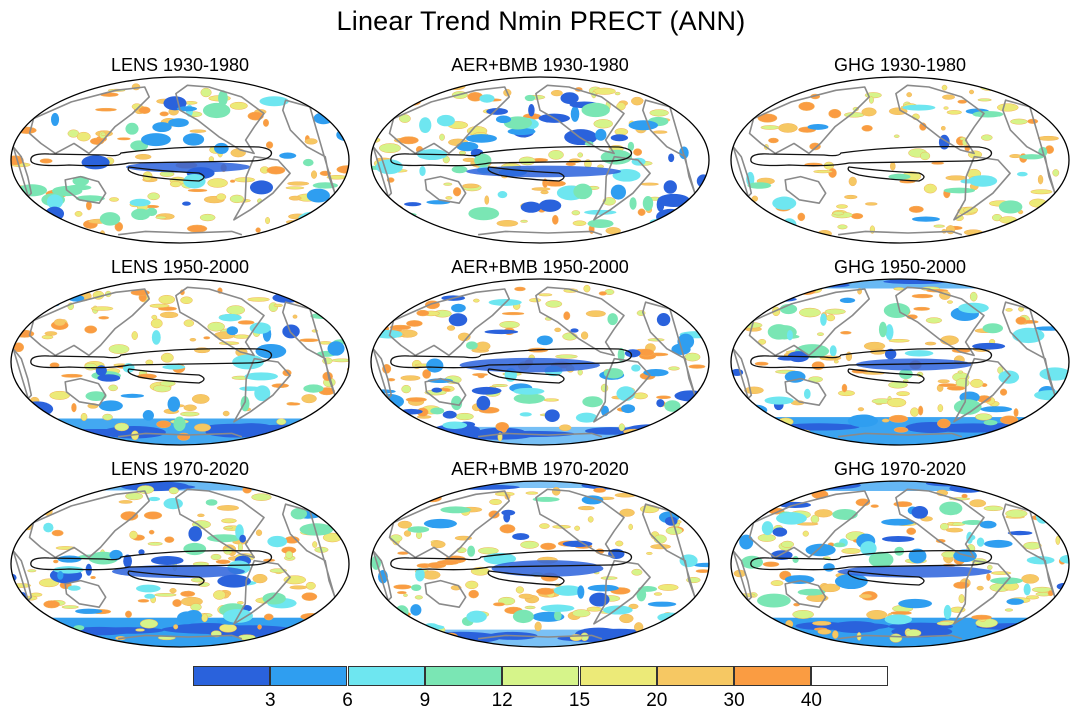 Image resolution: width=1082 pixels, height=719 pixels. I want to click on map-panel: GHG 1970-2020, so click(900, 554).